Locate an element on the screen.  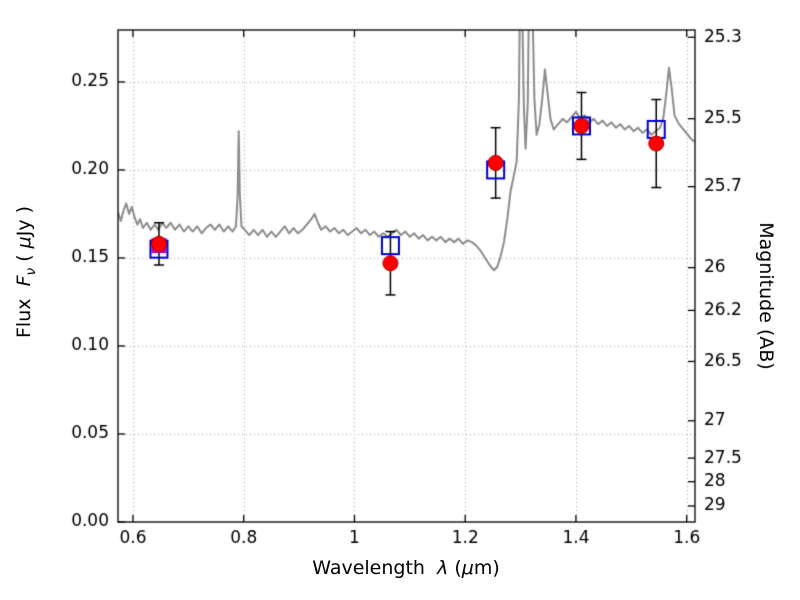
nu-subscript: ν is located at coordinates (30, 271).